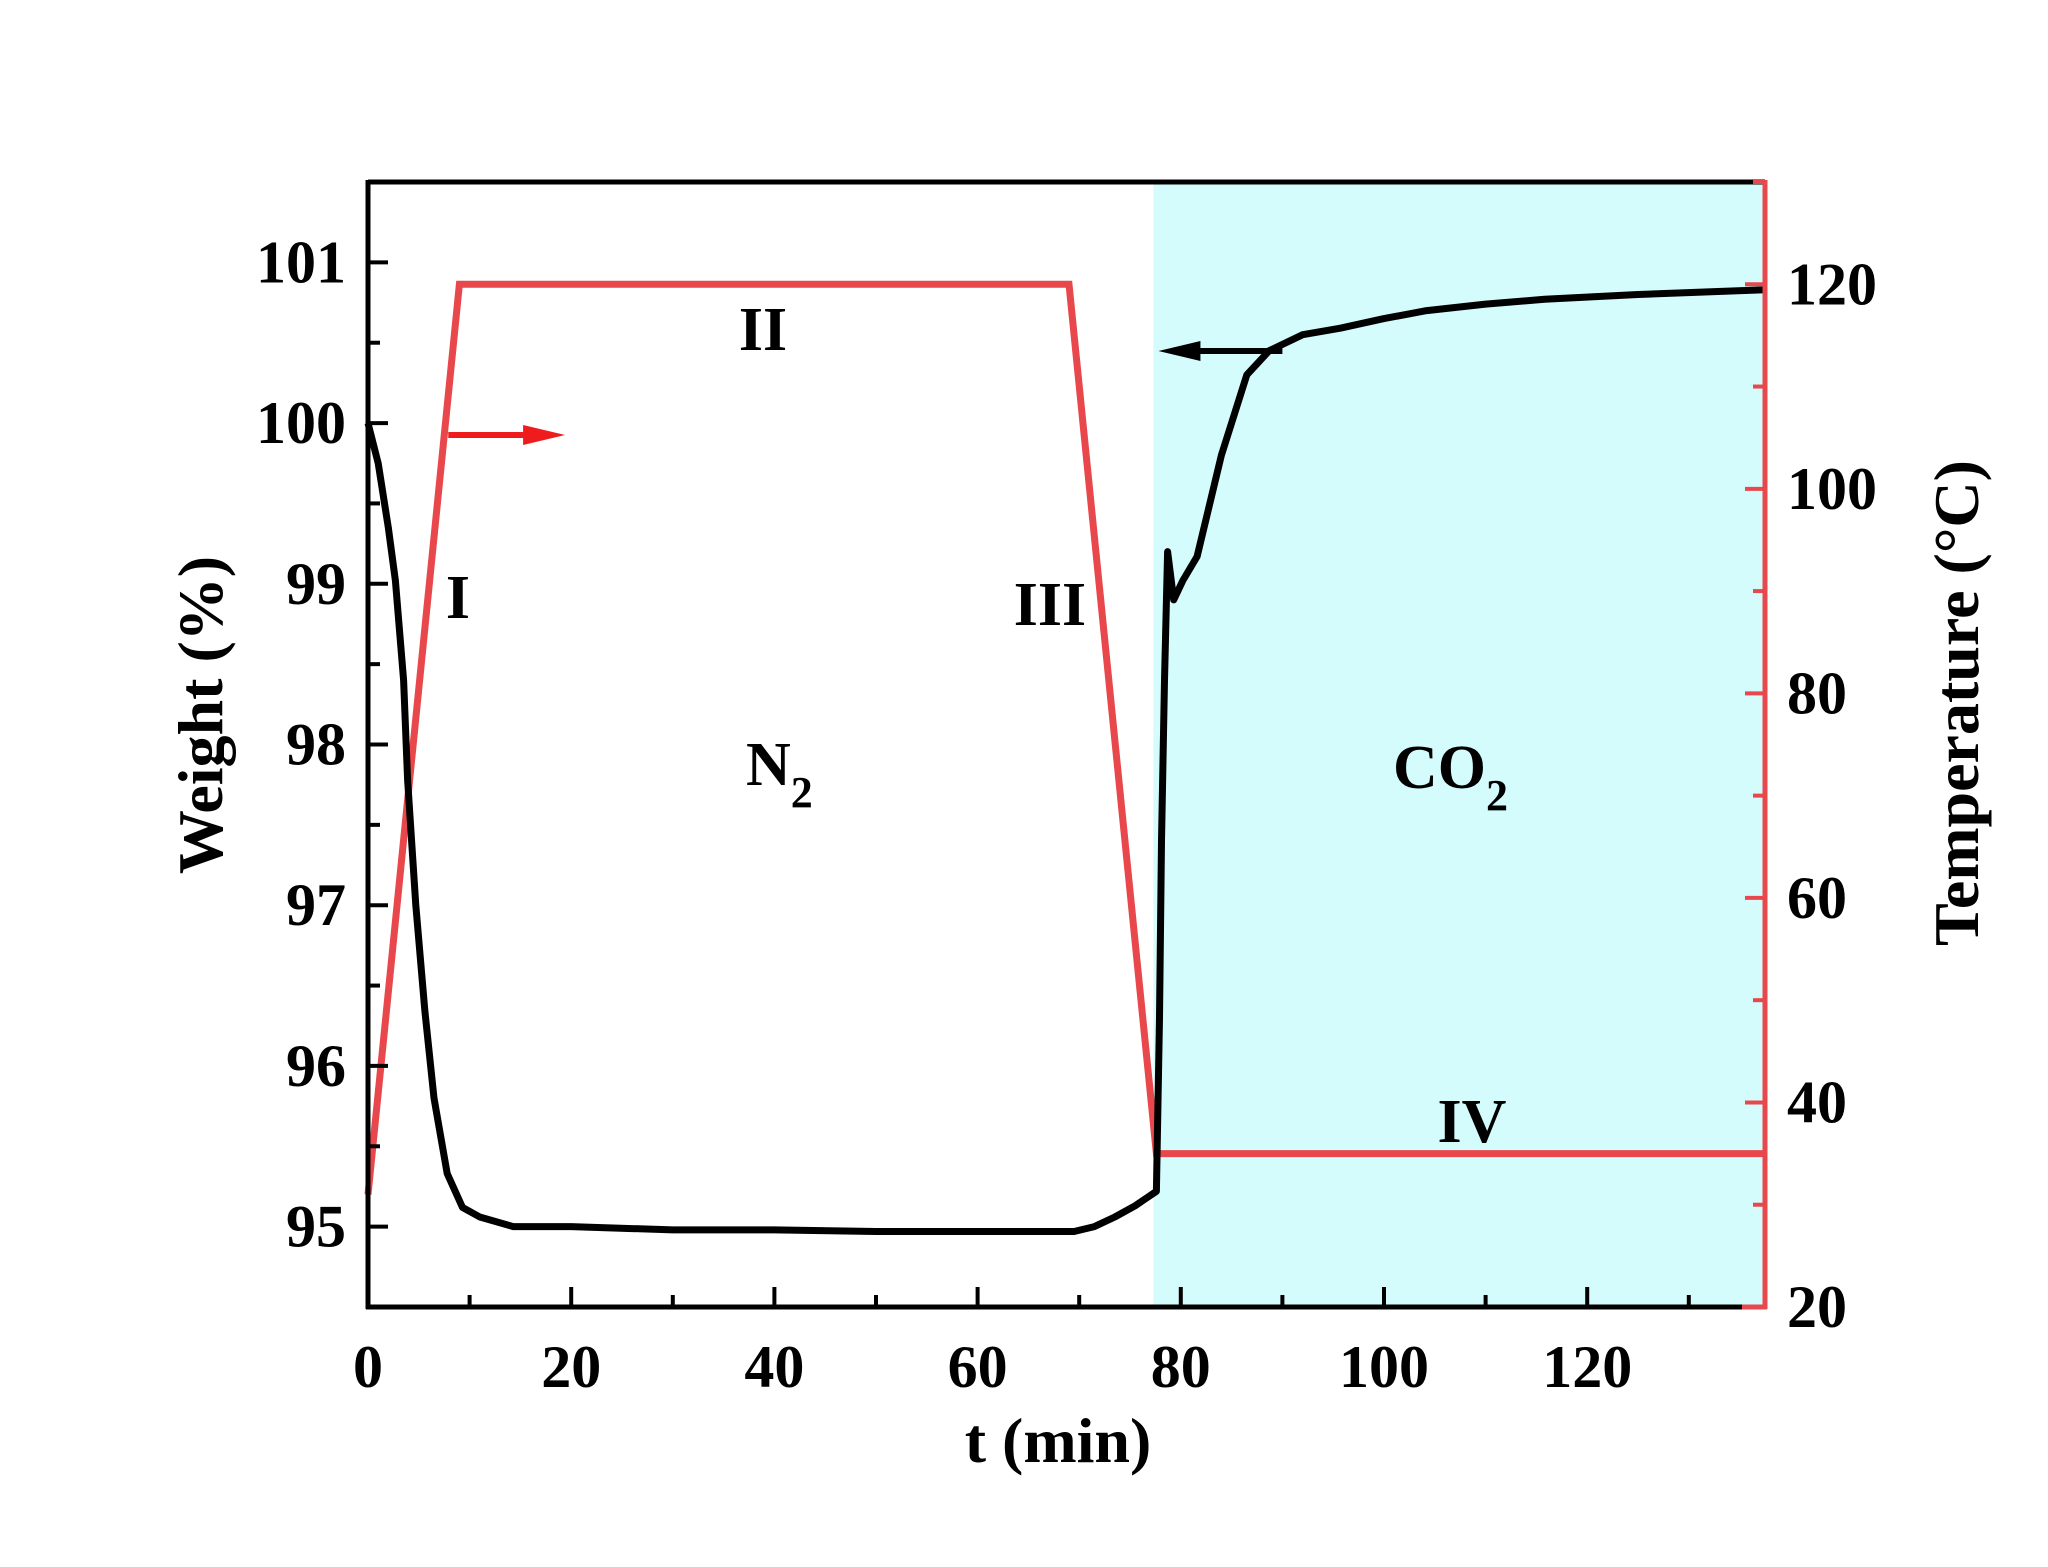  I want to click on x-tick-label: 80, so click(1181, 1367).